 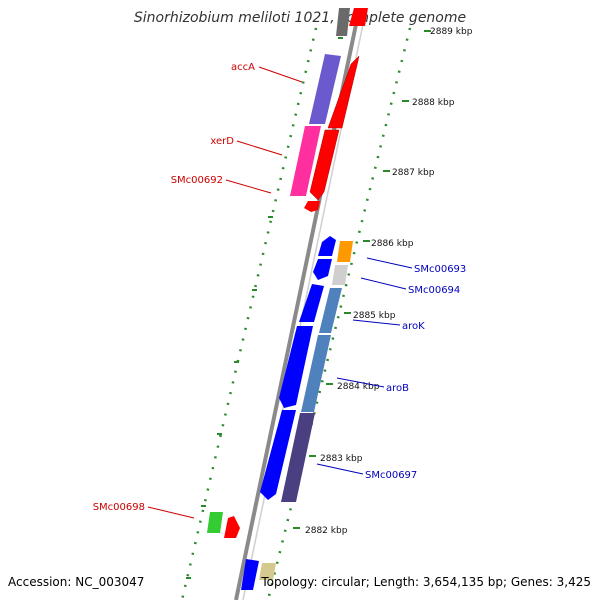 I want to click on gene-label-SMc00697: SMc00697, so click(x=391, y=475).